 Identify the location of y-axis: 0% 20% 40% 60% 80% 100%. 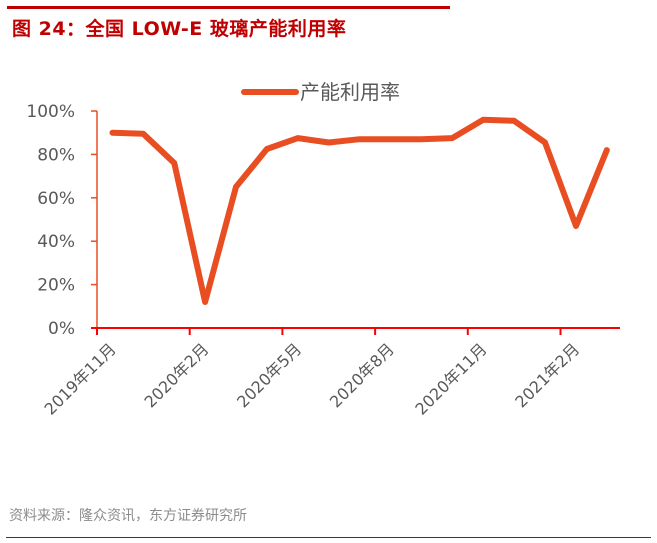
(62, 220).